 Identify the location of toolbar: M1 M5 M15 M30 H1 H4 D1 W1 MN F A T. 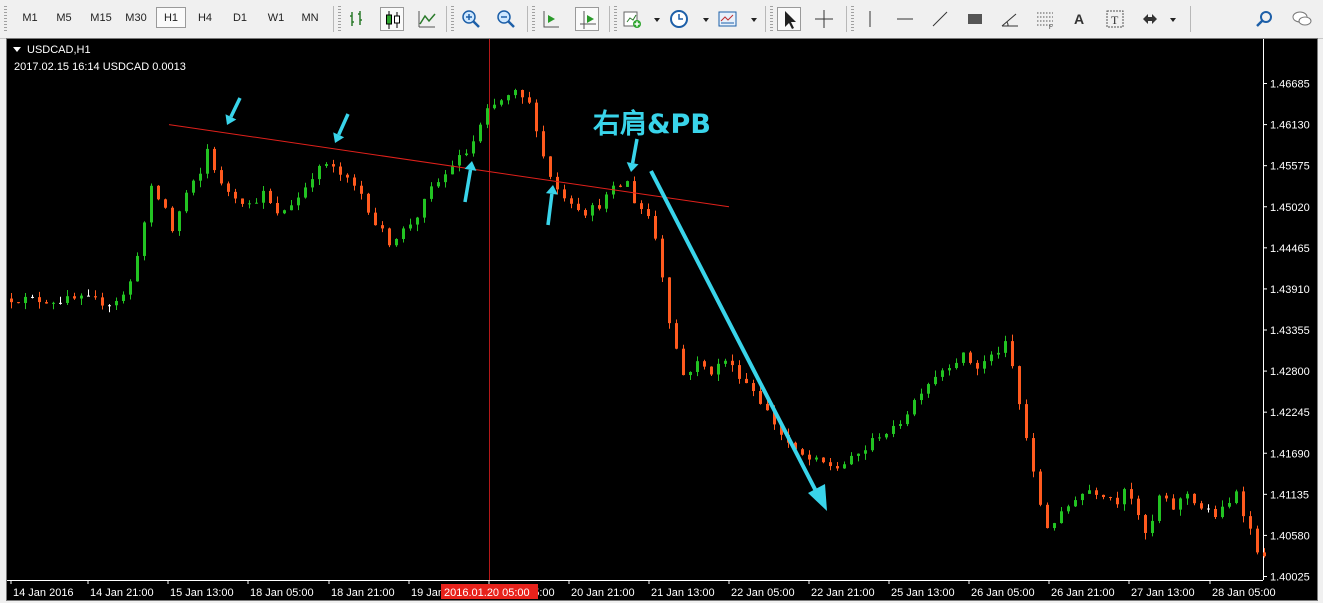
(661, 19).